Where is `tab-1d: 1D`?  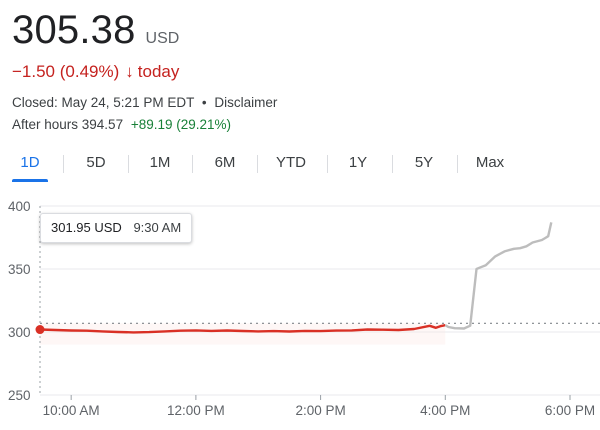 tab-1d: 1D is located at coordinates (30, 162).